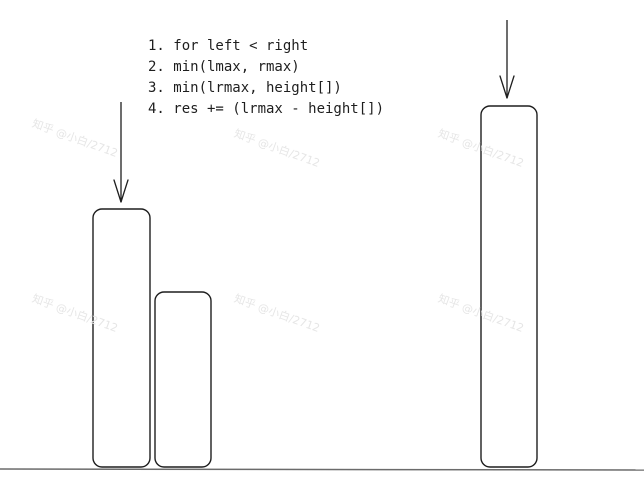 The height and width of the screenshot is (480, 644). What do you see at coordinates (121, 338) in the screenshot?
I see `bar-left-tall` at bounding box center [121, 338].